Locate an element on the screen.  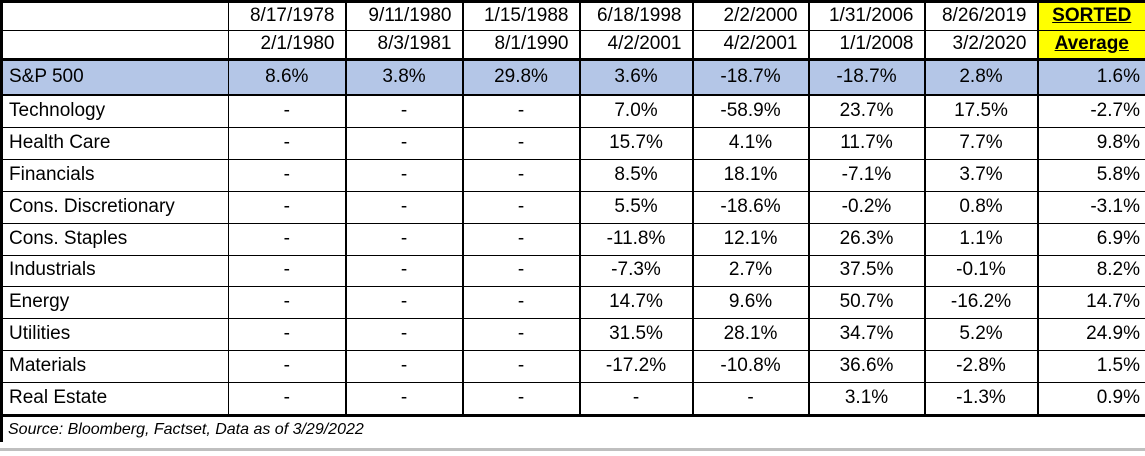
row-industrials: Industrials - - - -7.3% 2.7% 37.5% -0.1% 8.2% is located at coordinates (572, 271).